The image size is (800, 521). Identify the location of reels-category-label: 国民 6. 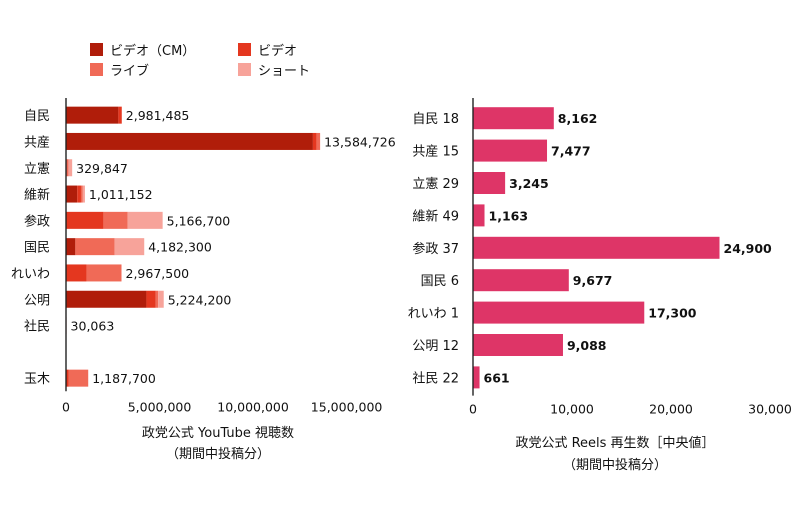
(440, 281).